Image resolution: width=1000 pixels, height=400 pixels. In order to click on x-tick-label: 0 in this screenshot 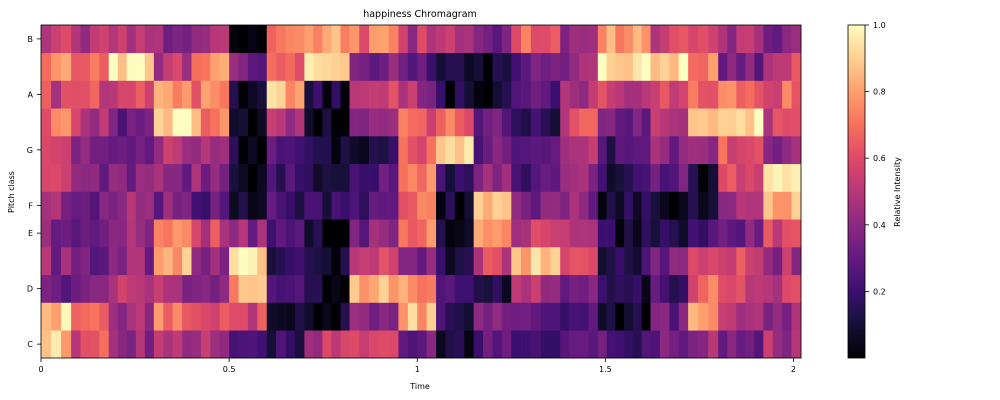, I will do `click(40, 369)`.